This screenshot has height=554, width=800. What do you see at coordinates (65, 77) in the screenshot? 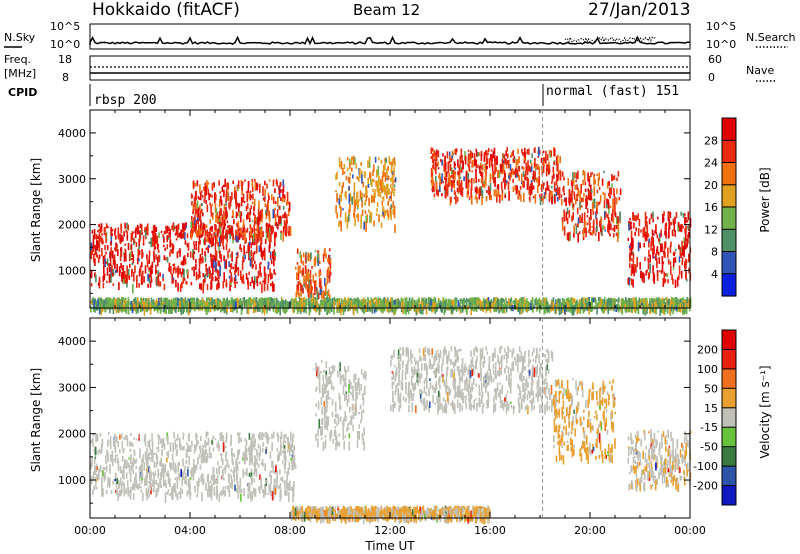
I see `freq-tick-bottom: 8` at bounding box center [65, 77].